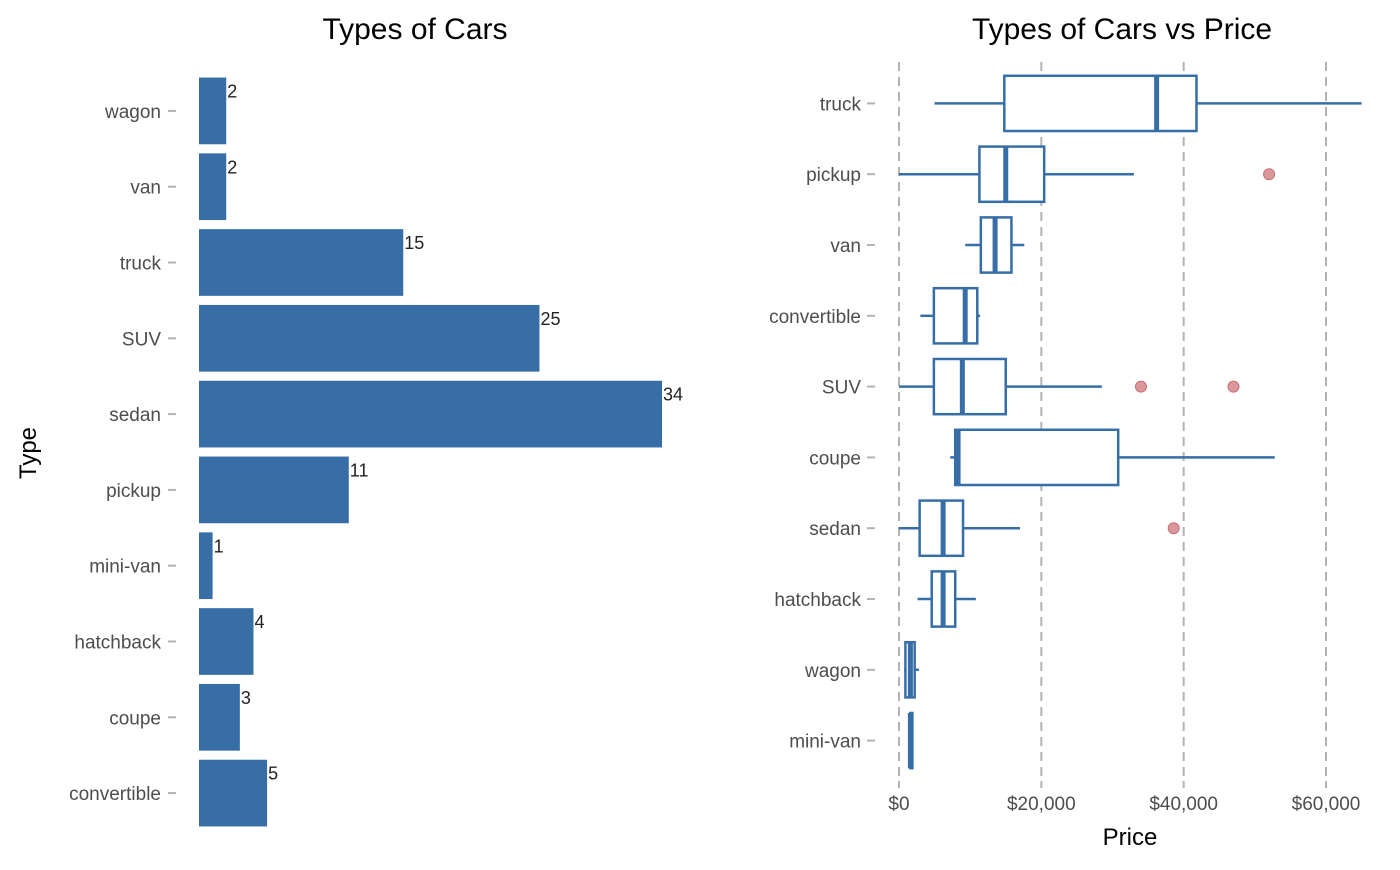  What do you see at coordinates (995, 245) in the screenshot?
I see `box-van` at bounding box center [995, 245].